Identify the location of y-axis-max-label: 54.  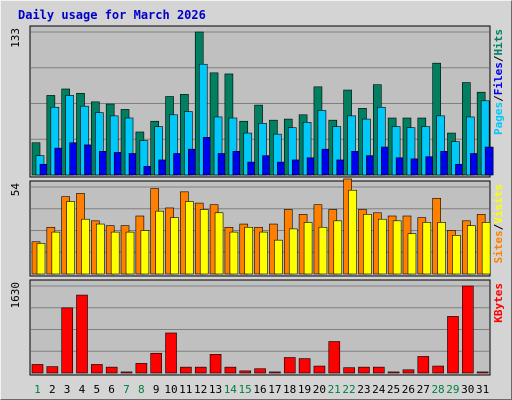
(15, 190).